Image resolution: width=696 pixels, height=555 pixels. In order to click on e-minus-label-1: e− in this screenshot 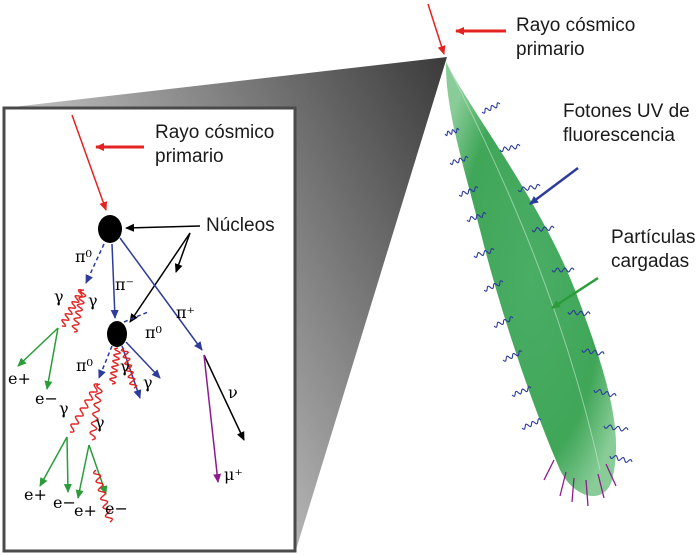, I will do `click(46, 398)`.